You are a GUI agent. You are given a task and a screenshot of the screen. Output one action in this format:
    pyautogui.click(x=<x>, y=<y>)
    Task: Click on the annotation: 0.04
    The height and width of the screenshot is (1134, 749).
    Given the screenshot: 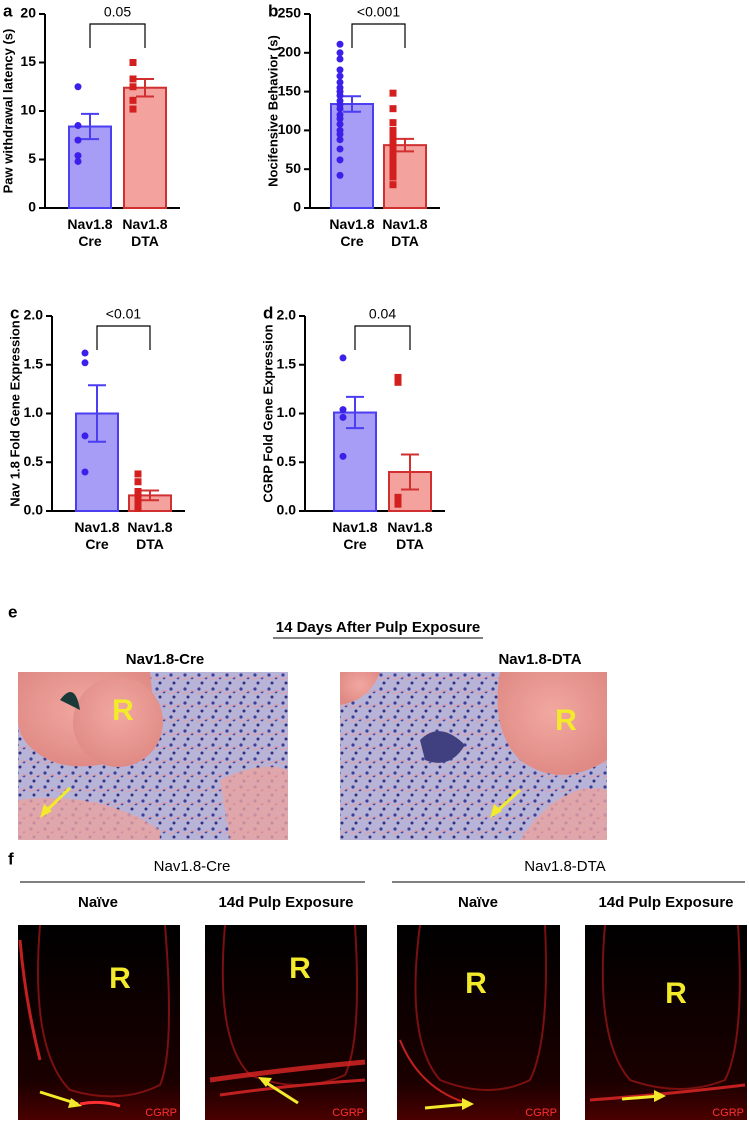 What is the action you would take?
    pyautogui.click(x=382, y=314)
    